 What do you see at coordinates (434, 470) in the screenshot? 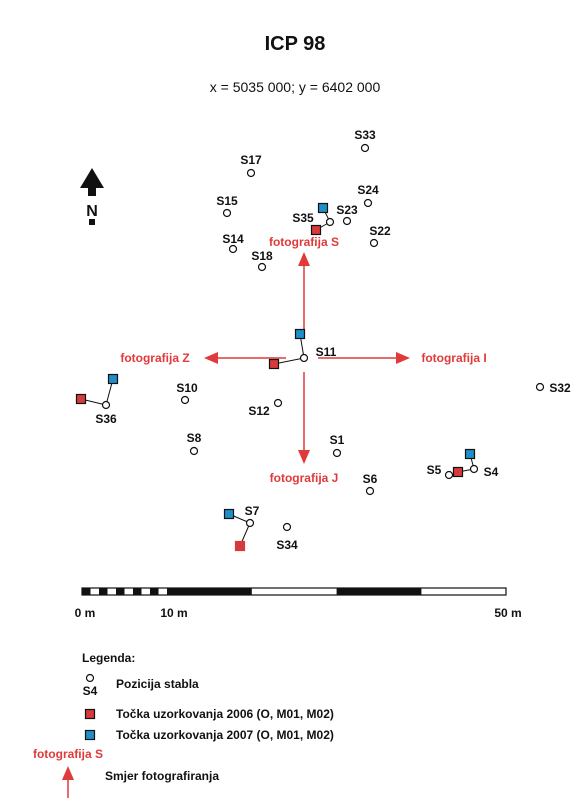
I see `tree-label: S5` at bounding box center [434, 470].